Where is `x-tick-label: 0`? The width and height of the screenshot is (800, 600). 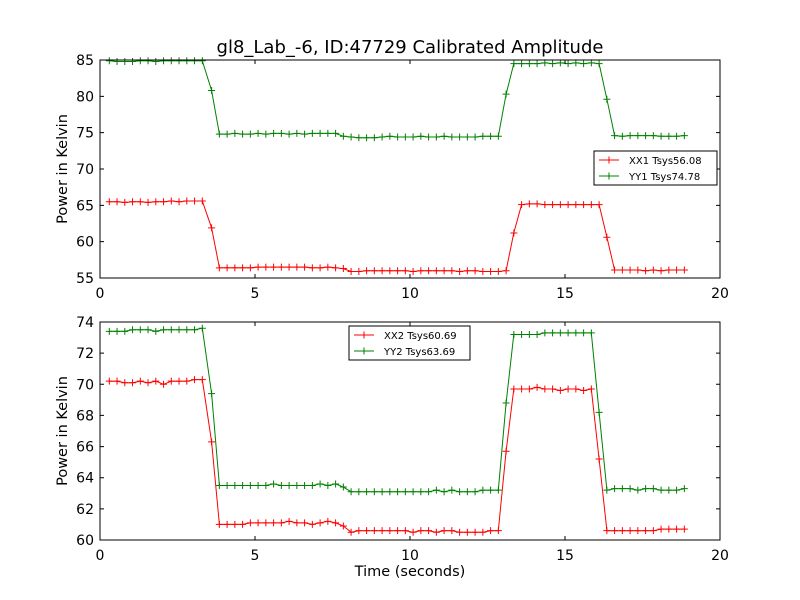
x-tick-label: 0 is located at coordinates (100, 556).